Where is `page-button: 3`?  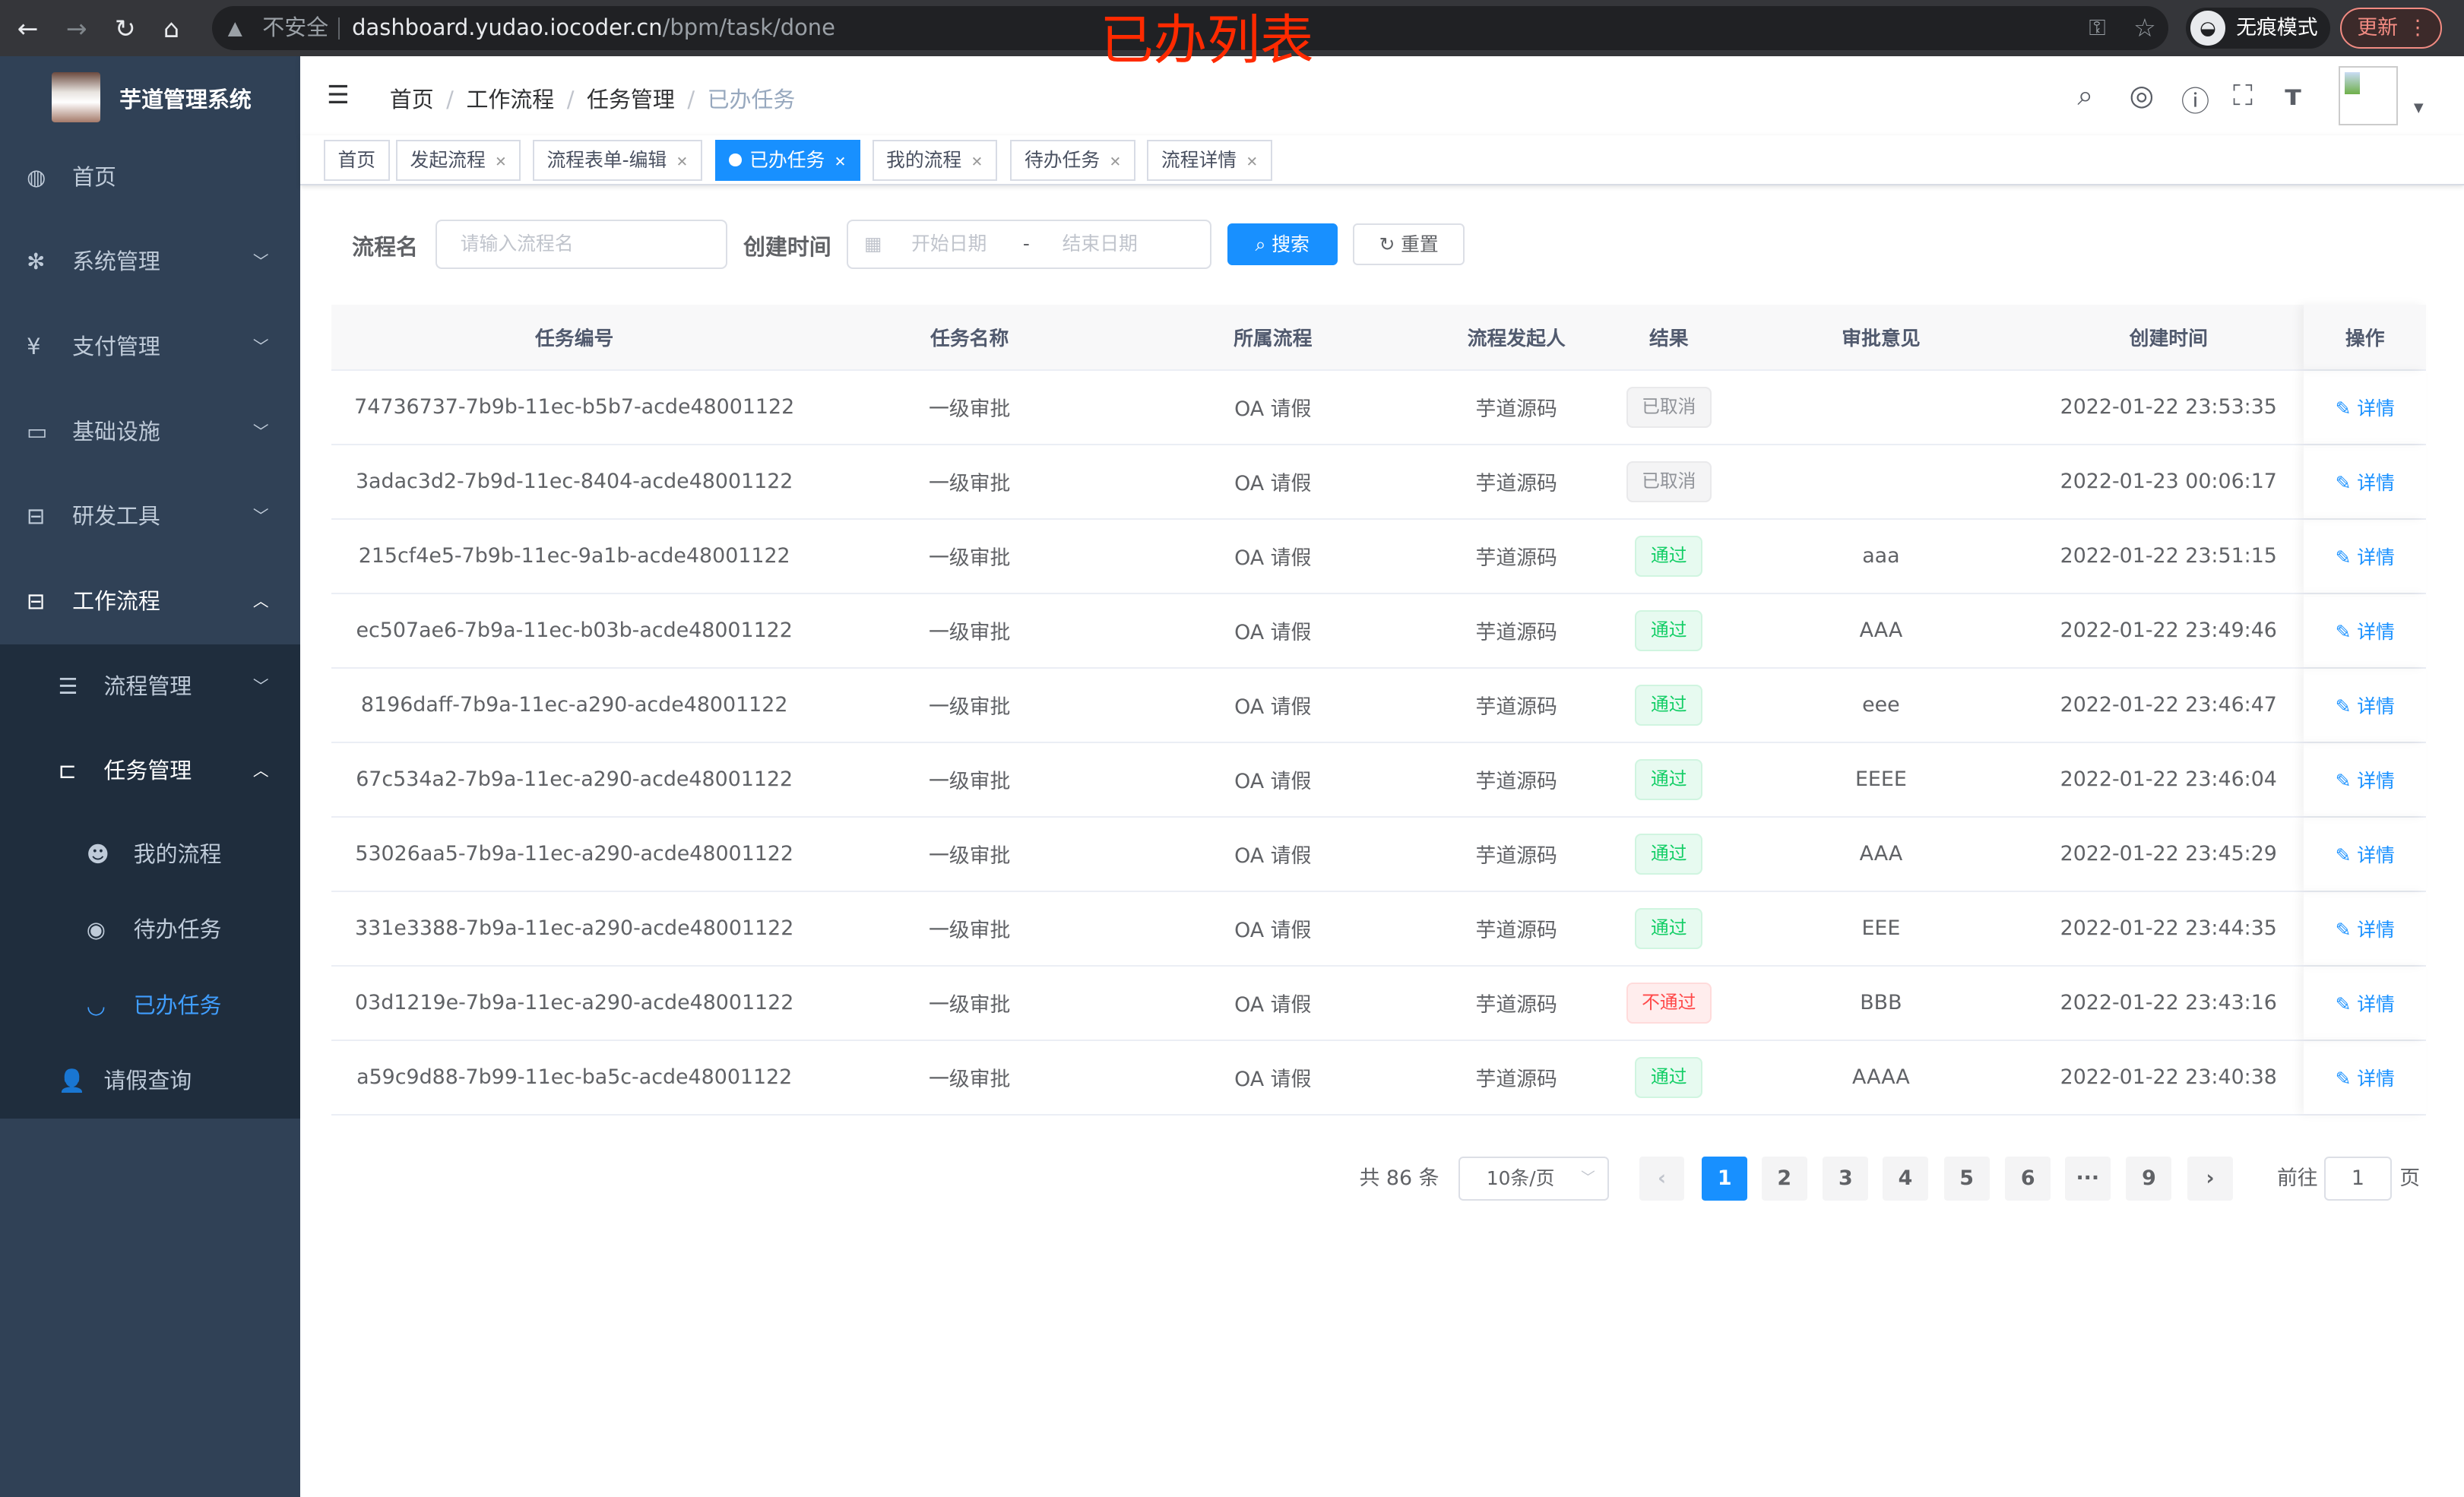
page-button: 3 is located at coordinates (1846, 1178).